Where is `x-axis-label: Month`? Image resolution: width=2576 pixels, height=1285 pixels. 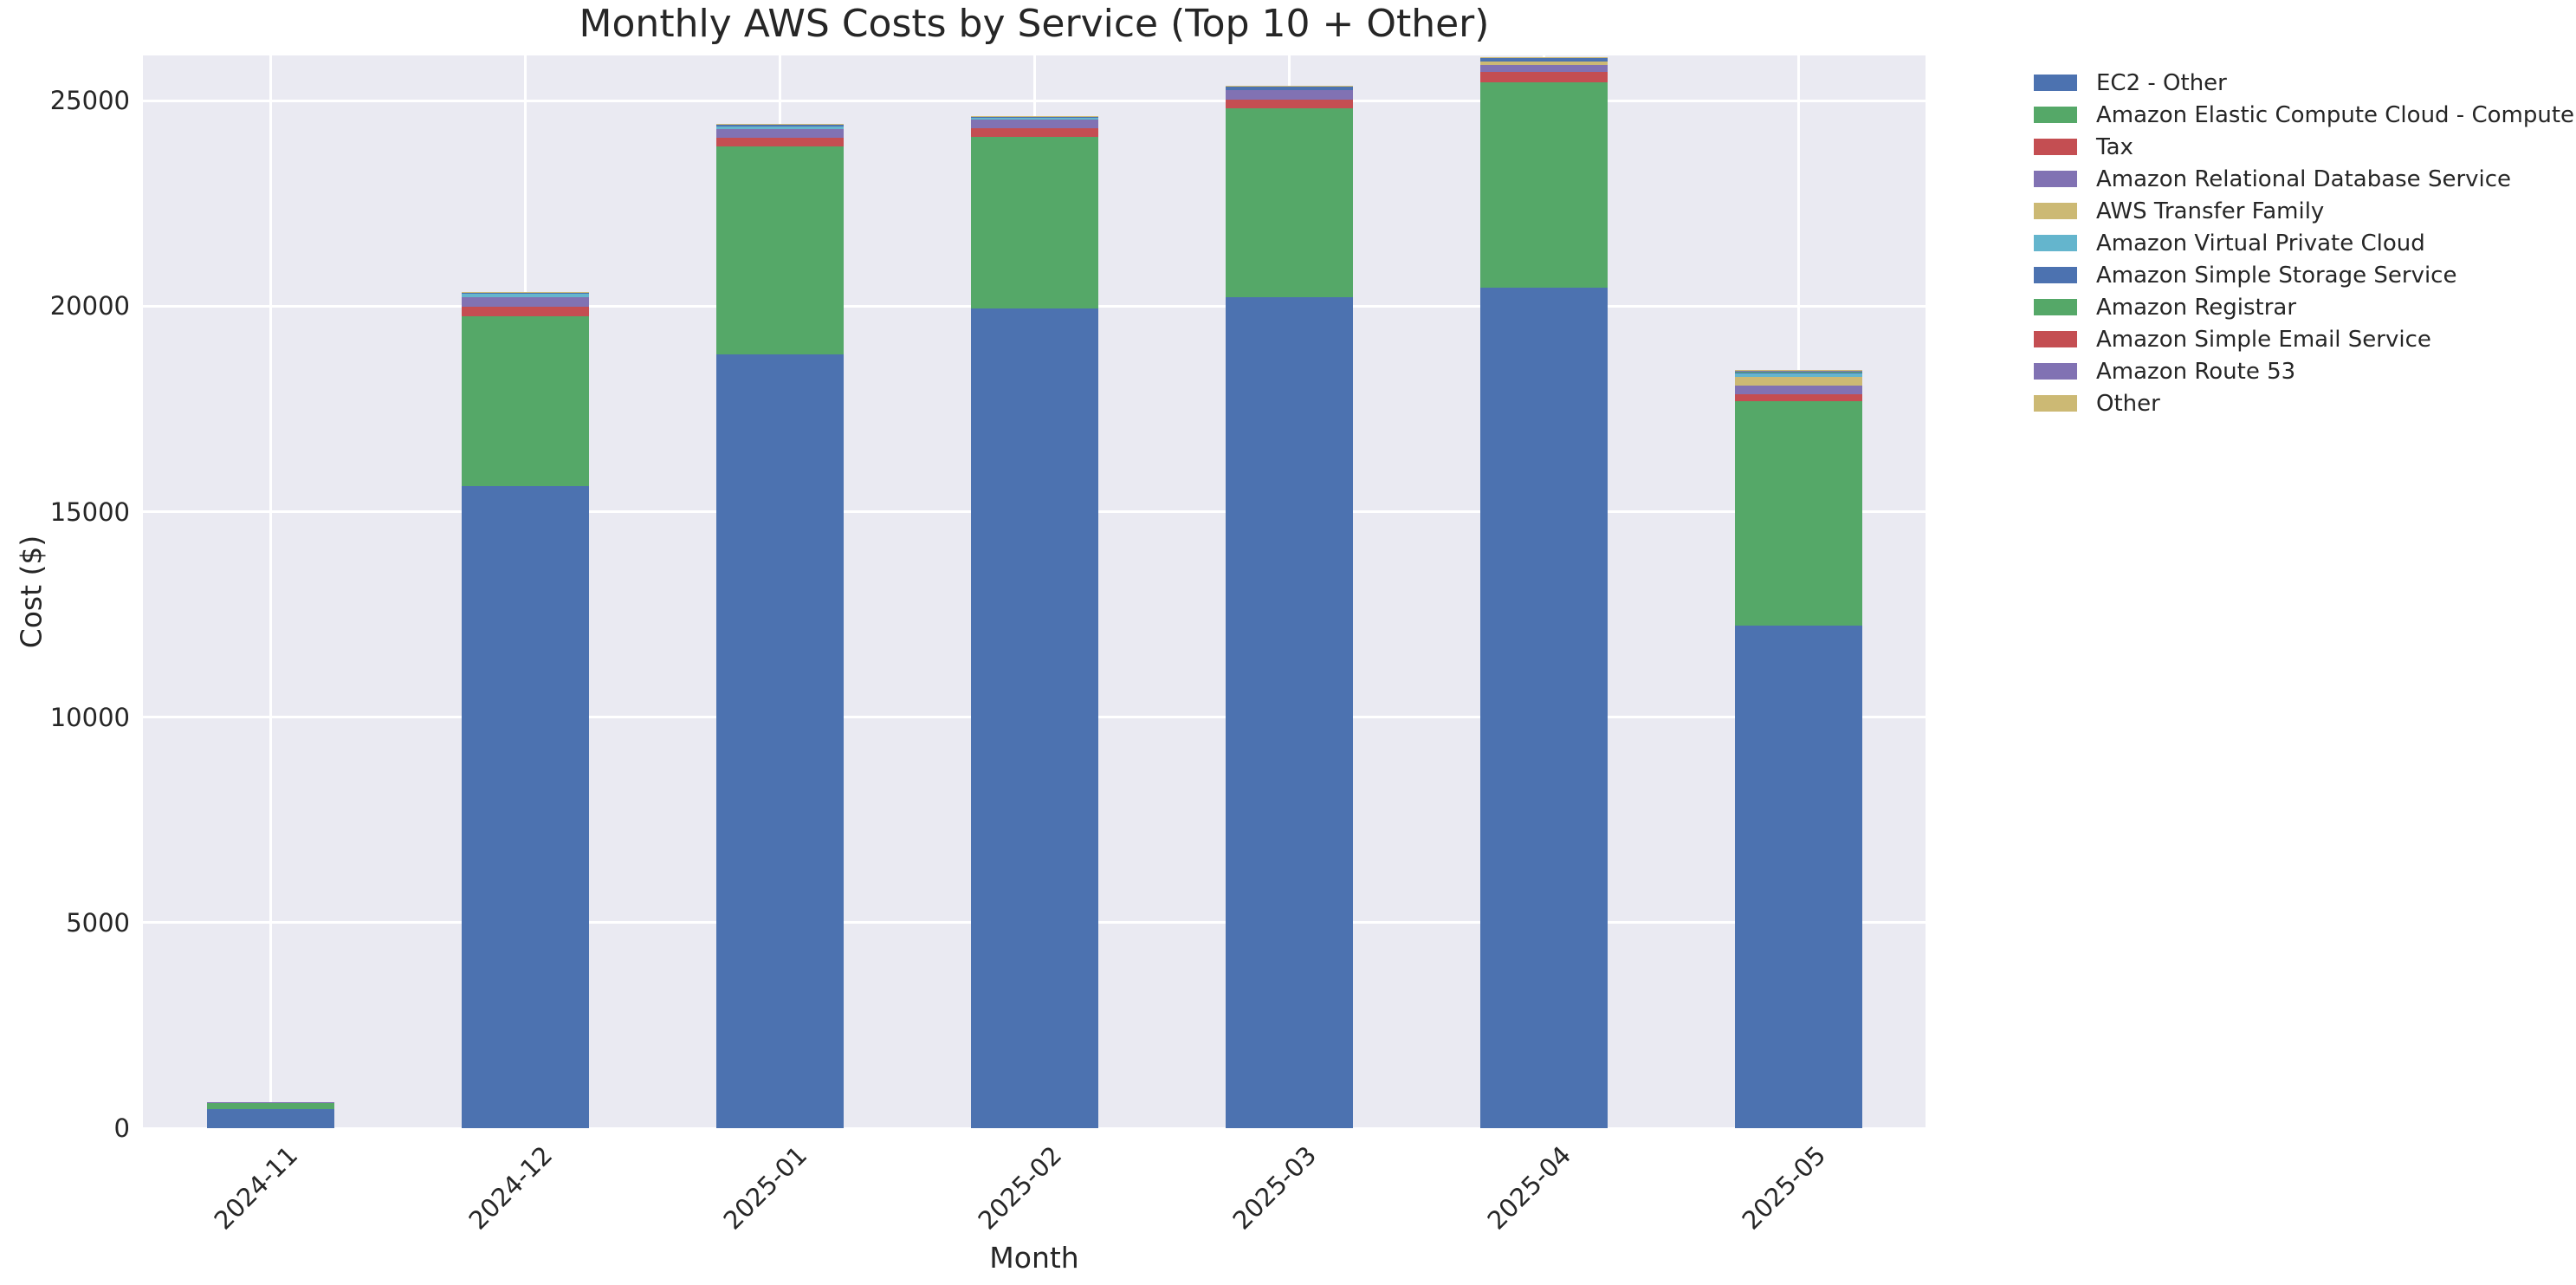 x-axis-label: Month is located at coordinates (1034, 1258).